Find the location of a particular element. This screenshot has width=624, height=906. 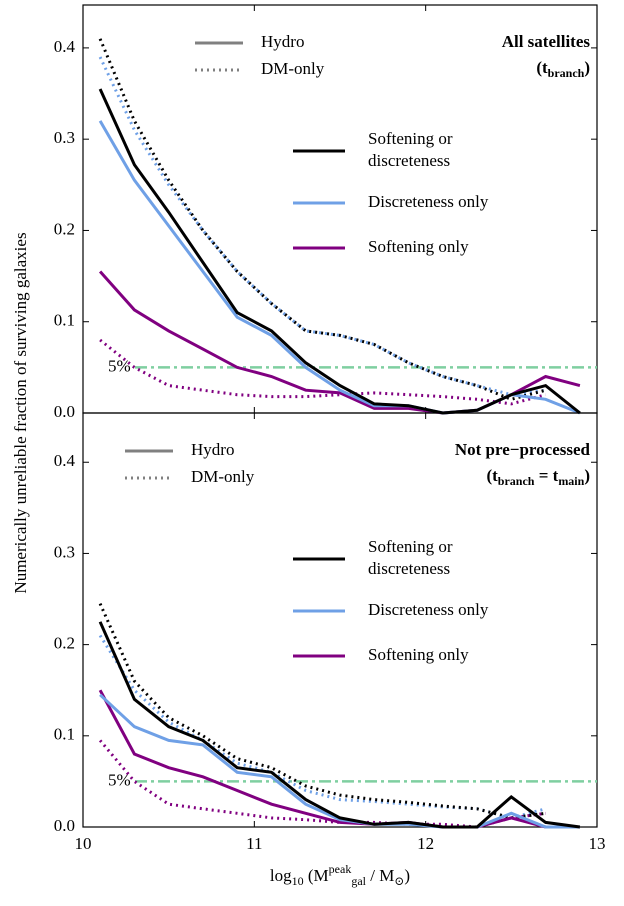

x-tick-label: 11 is located at coordinates (254, 843).